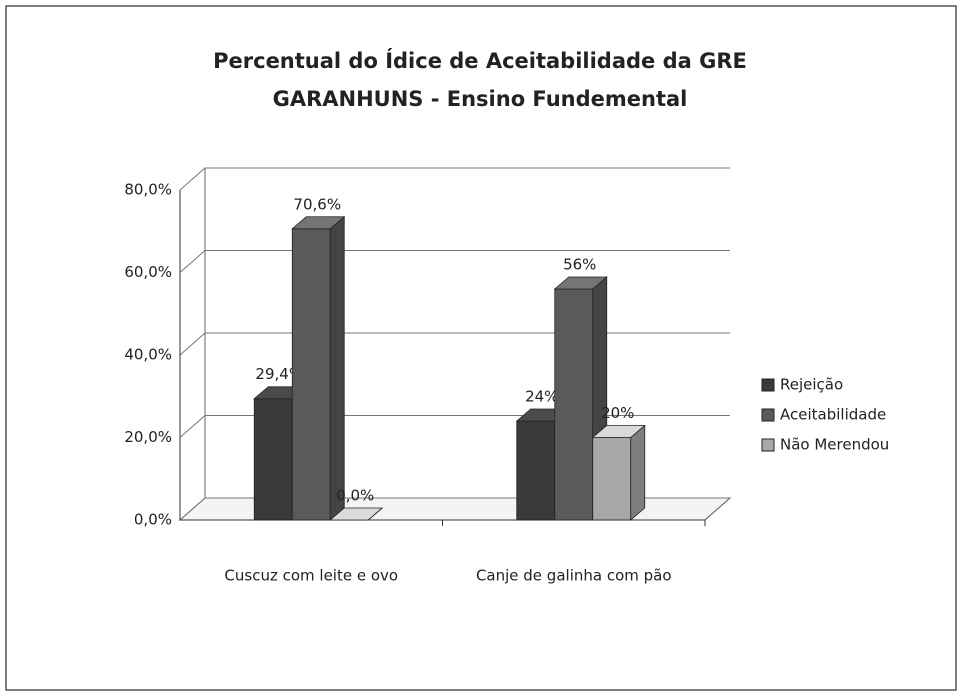  What do you see at coordinates (834, 445) in the screenshot?
I see `legend-label: Não Merendou` at bounding box center [834, 445].